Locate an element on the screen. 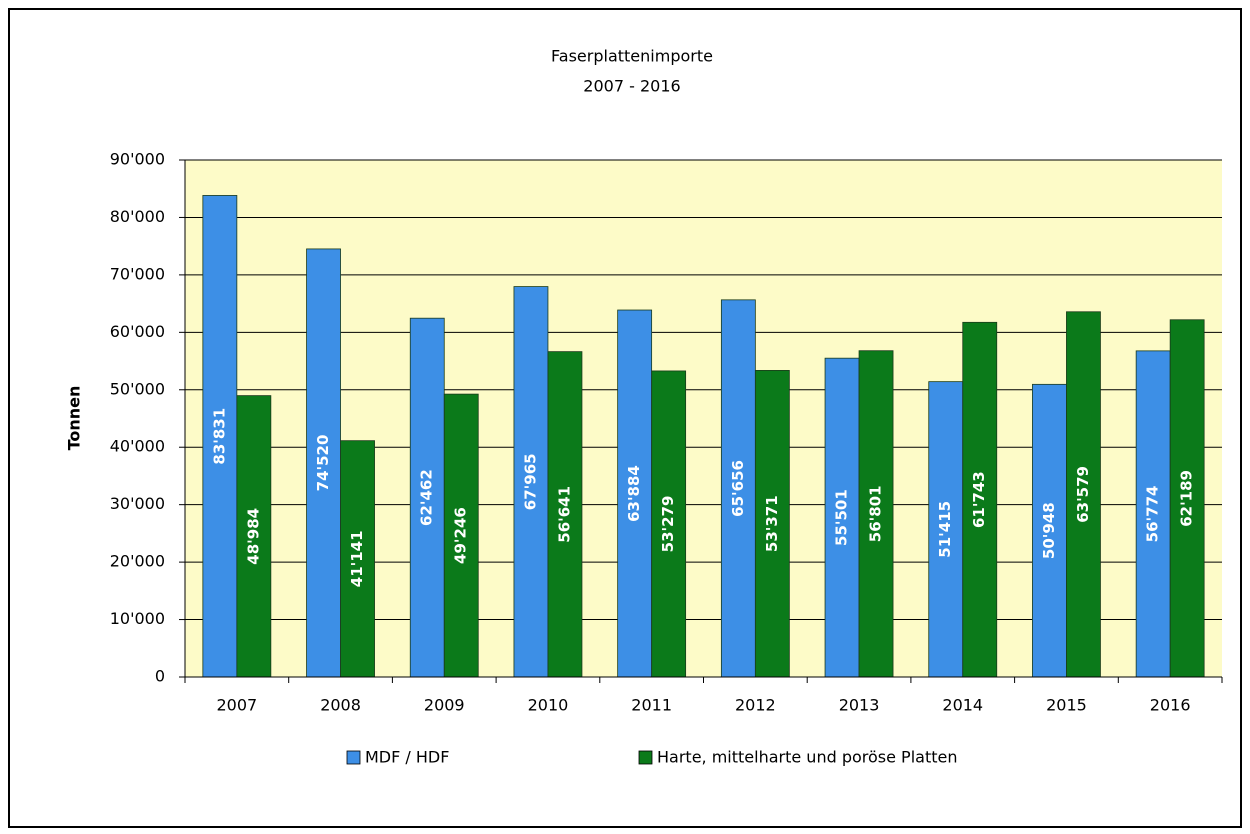  y-tick-label: 70'000 is located at coordinates (137, 273).